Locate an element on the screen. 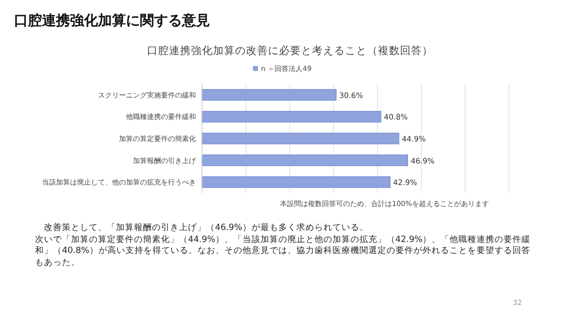  text: 次いで「加算の算定要件の簡素化」（44.9%）、「当該加算の廃止と他の加算の拡充」（42.9%）、「他職種連携の要件緩和」（40.8%）が高い支持を得ている。なお、その他意見では、協力歯科医療機関選定の要件が外れることを要望する回答もあった。 is located at coordinates (283, 251).